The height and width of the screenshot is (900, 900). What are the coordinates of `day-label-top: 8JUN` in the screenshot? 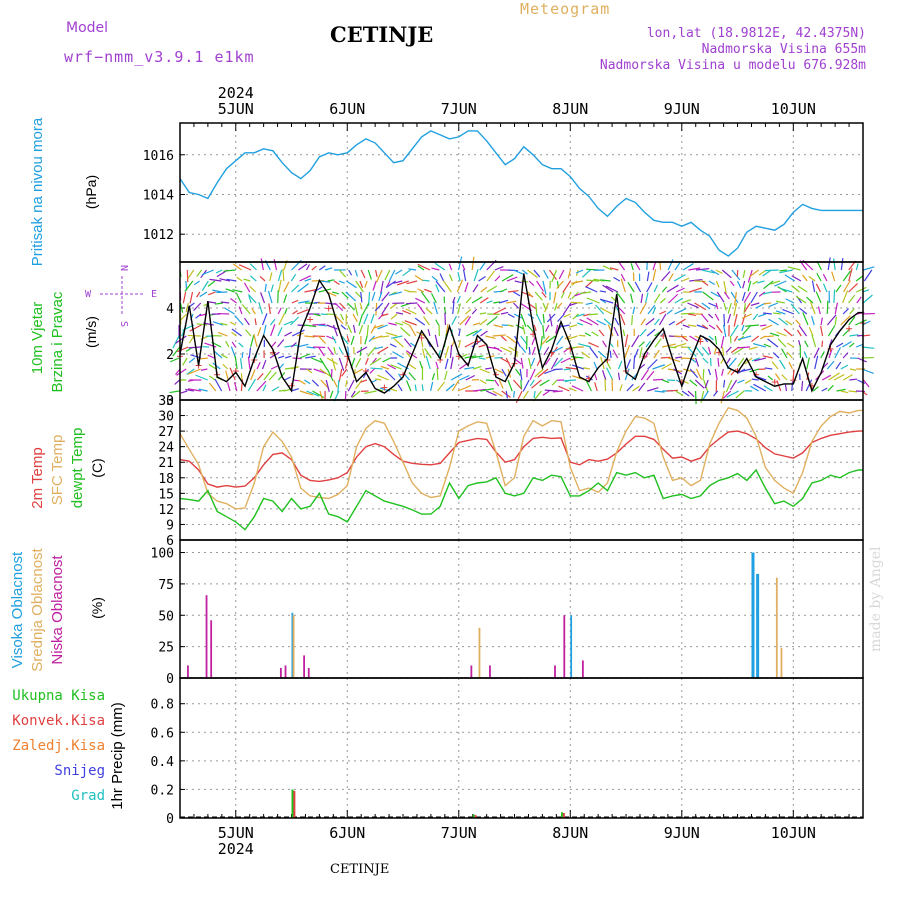 It's located at (570, 109).